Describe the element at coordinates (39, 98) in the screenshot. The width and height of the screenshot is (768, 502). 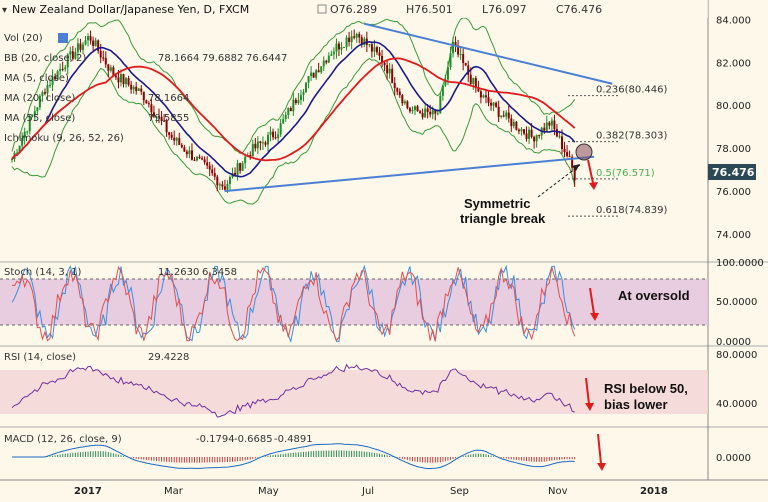
I see `ma20-label: MA (20, close)` at that location.